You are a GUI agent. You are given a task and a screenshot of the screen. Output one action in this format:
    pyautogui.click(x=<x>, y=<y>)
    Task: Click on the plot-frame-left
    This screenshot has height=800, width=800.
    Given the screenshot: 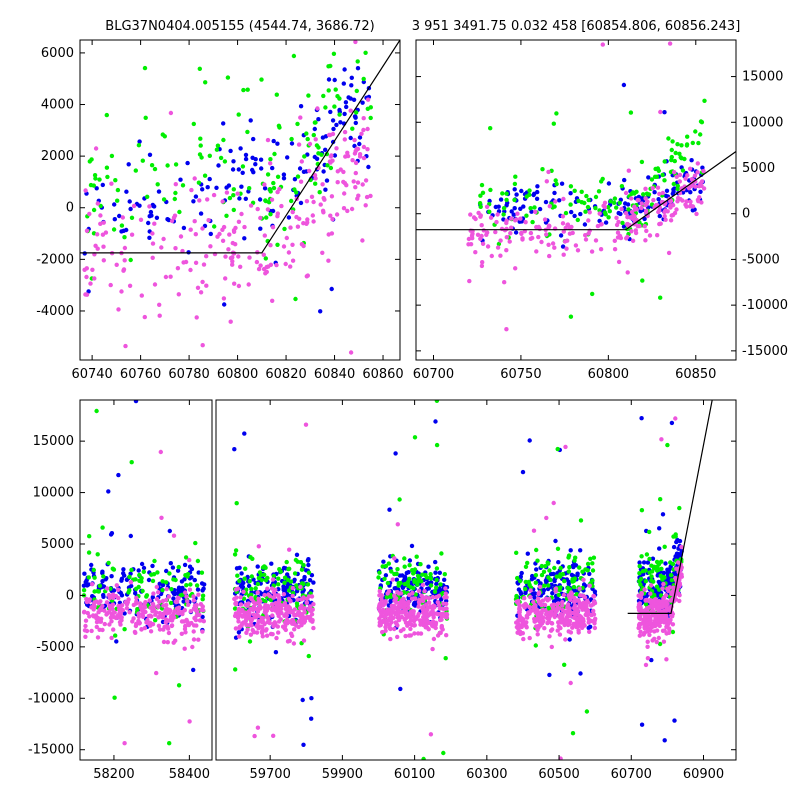 What is the action you would take?
    pyautogui.click(x=146, y=580)
    